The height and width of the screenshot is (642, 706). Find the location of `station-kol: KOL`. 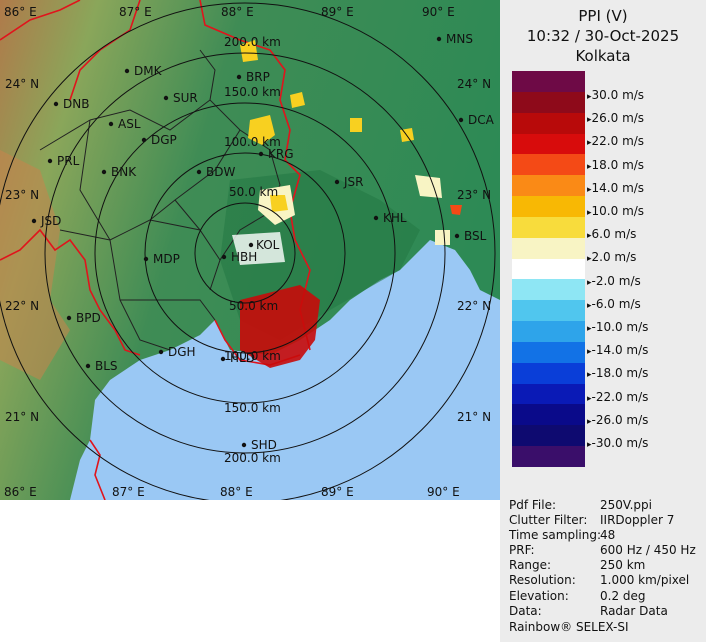

station-kol: KOL is located at coordinates (264, 245).